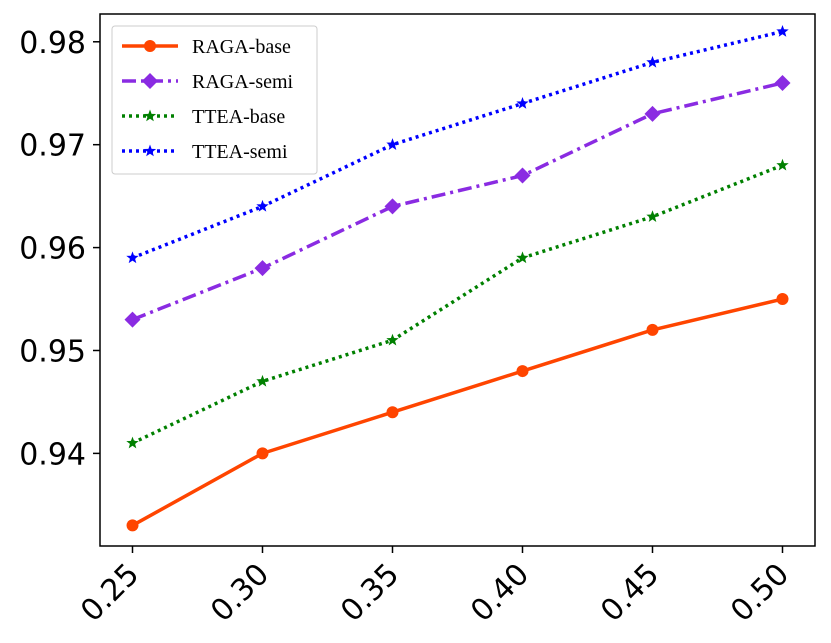  Describe the element at coordinates (500, 593) in the screenshot. I see `x-tick-label: 0.40` at that location.